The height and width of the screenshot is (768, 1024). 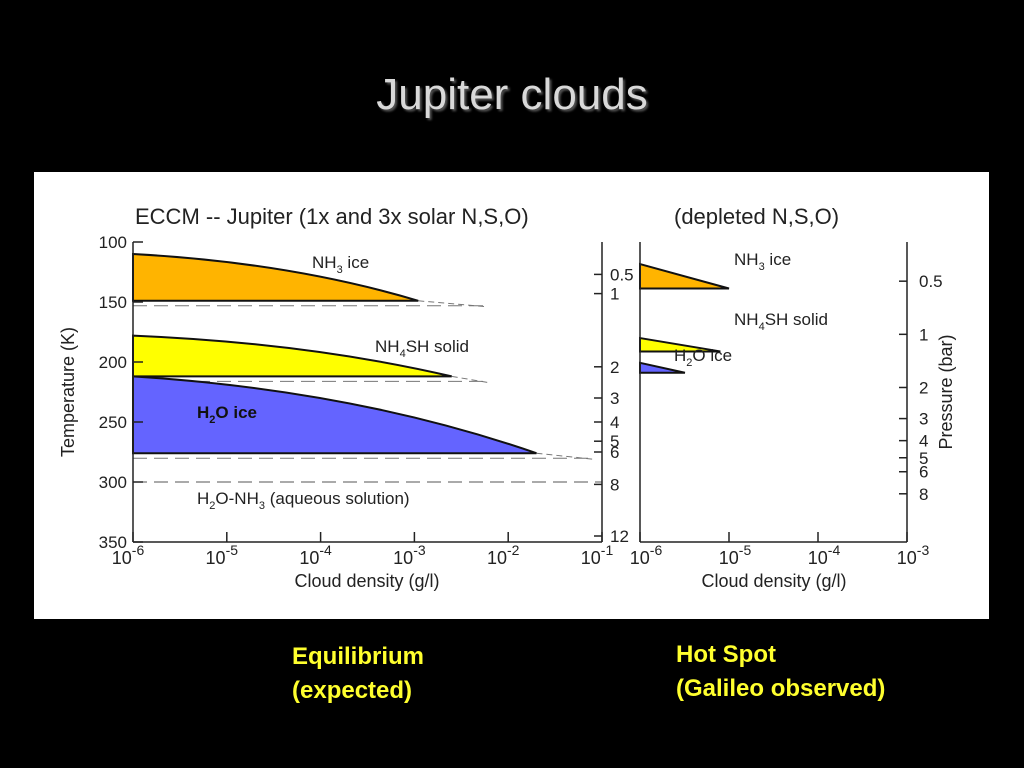 I want to click on left-y2tick-label-5: 5, so click(x=614, y=441).